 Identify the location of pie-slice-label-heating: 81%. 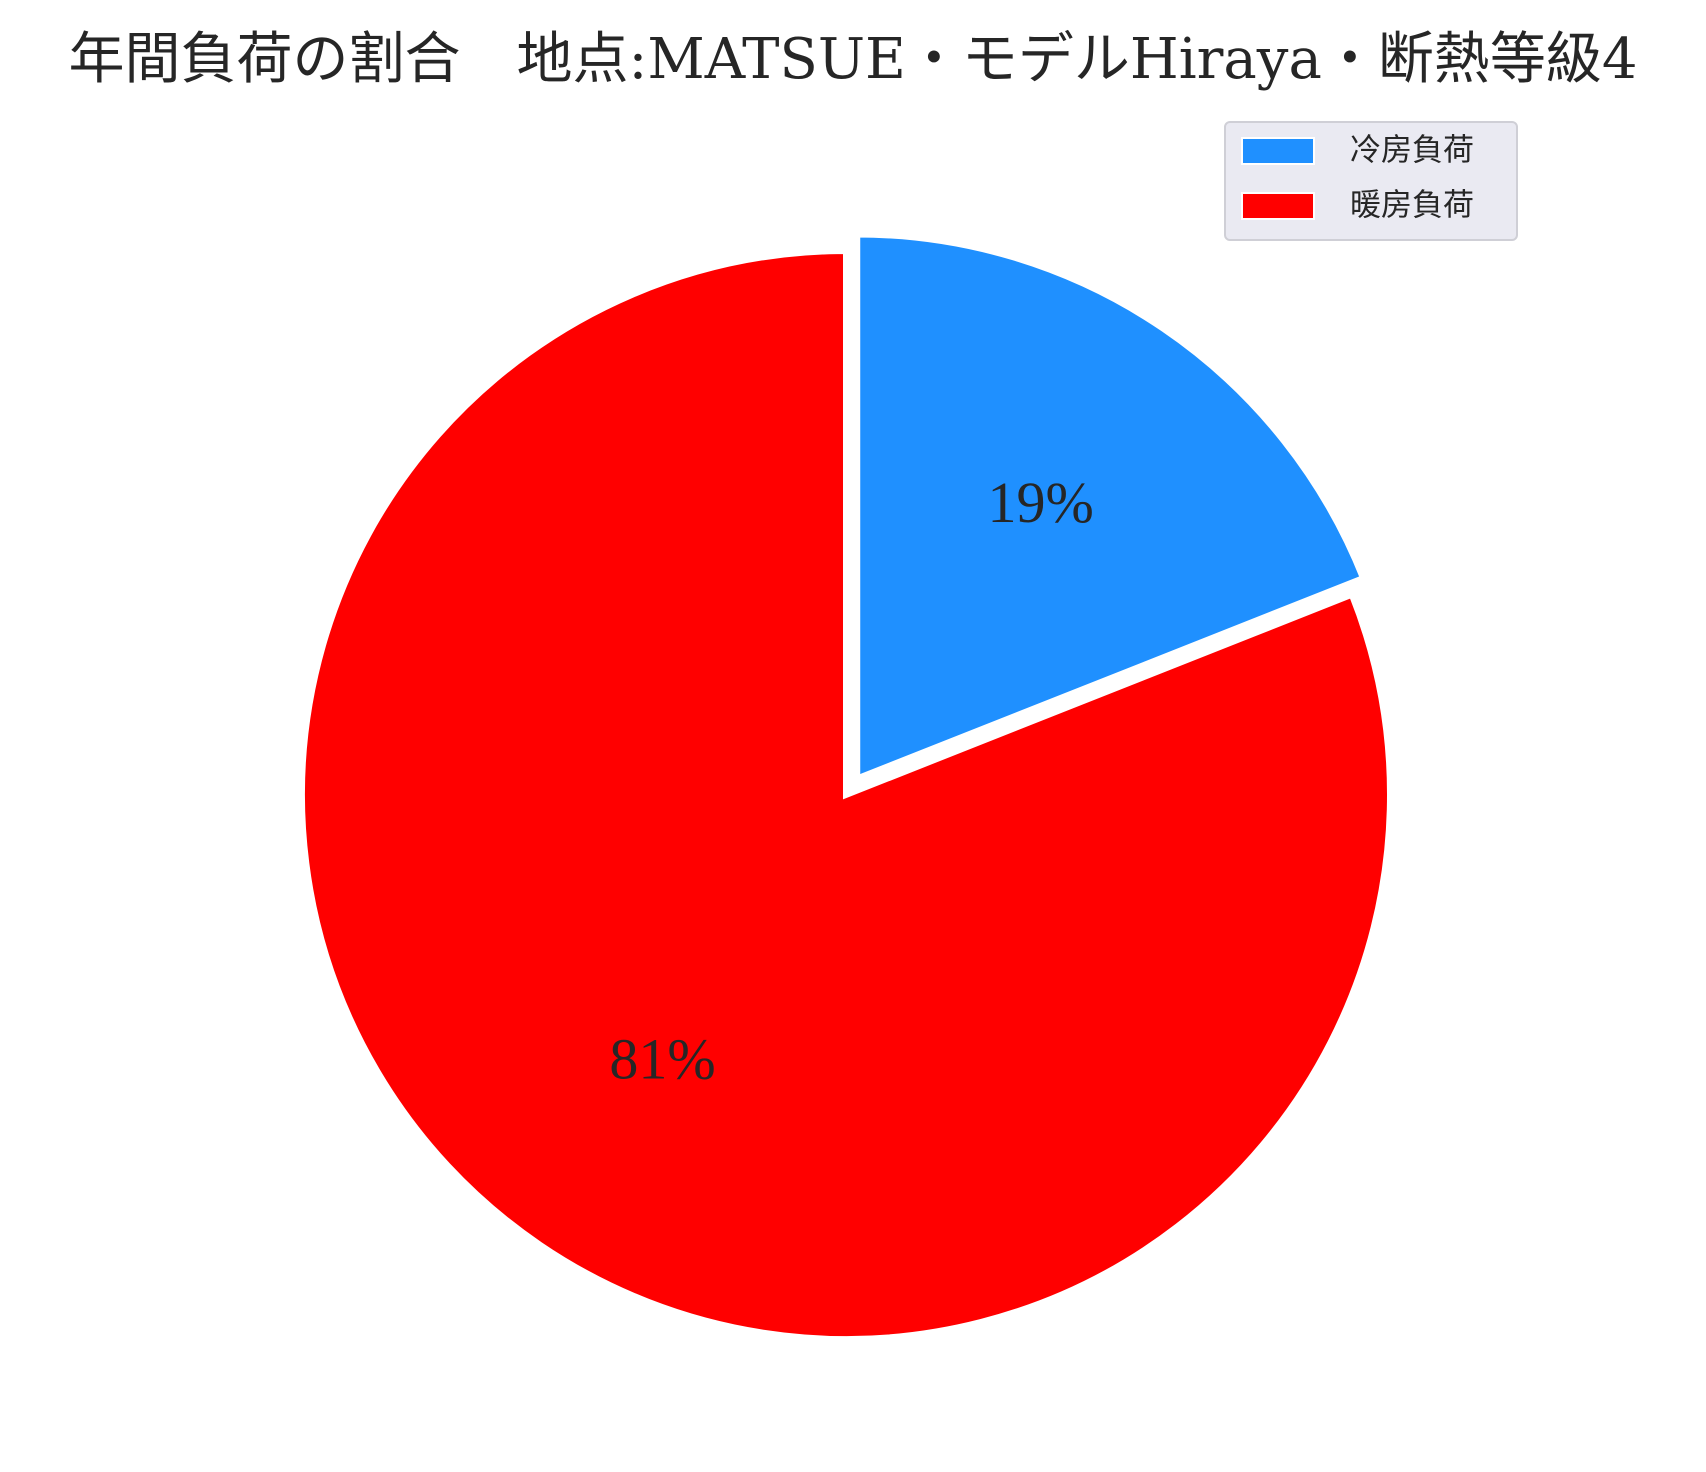
(662, 1058).